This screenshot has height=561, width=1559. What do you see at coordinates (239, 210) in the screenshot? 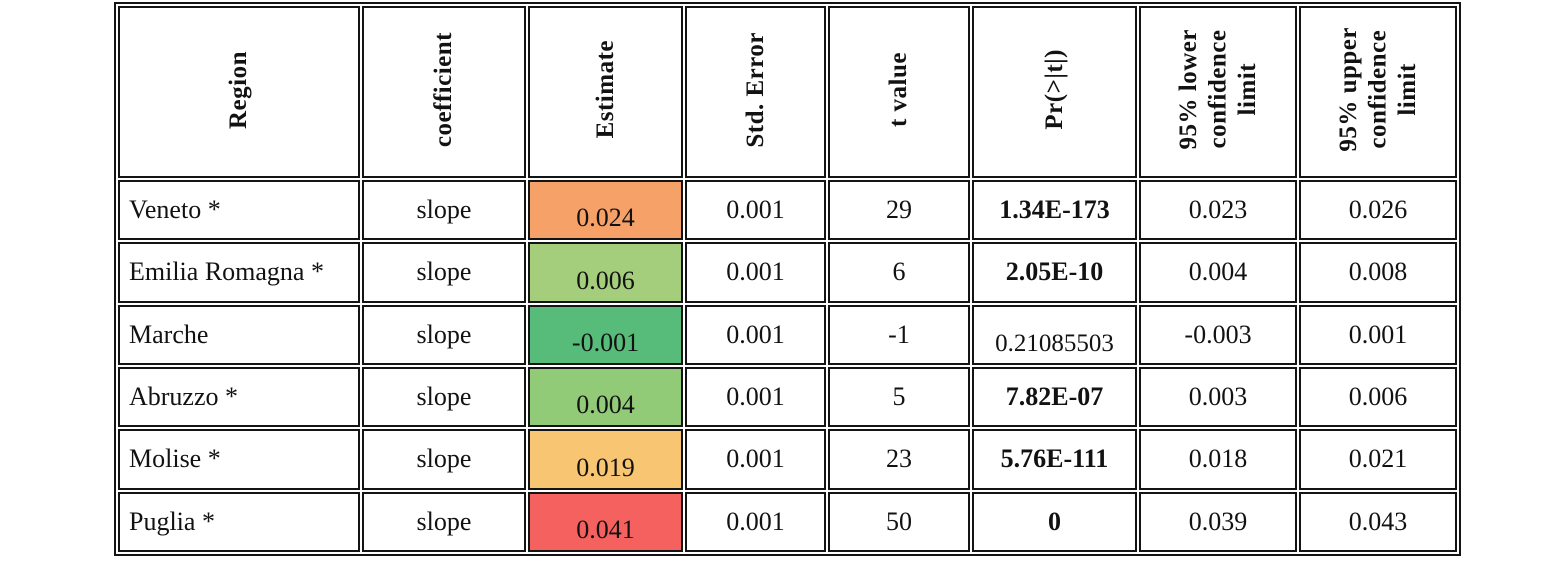
I see `region-cell: Veneto *` at bounding box center [239, 210].